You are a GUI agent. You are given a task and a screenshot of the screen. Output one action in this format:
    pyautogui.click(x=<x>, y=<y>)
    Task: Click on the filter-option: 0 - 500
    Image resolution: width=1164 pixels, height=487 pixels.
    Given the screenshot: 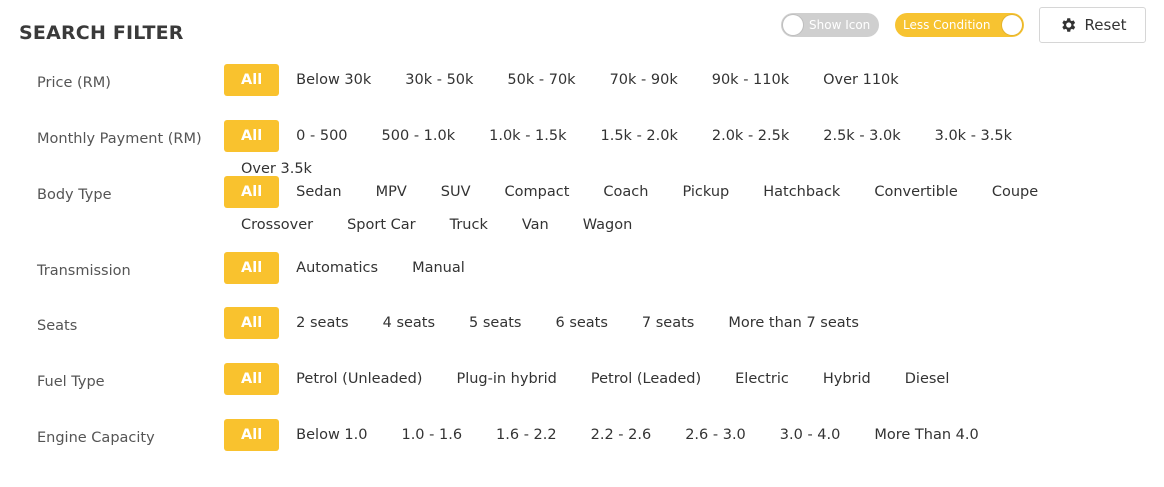 What is the action you would take?
    pyautogui.click(x=322, y=136)
    